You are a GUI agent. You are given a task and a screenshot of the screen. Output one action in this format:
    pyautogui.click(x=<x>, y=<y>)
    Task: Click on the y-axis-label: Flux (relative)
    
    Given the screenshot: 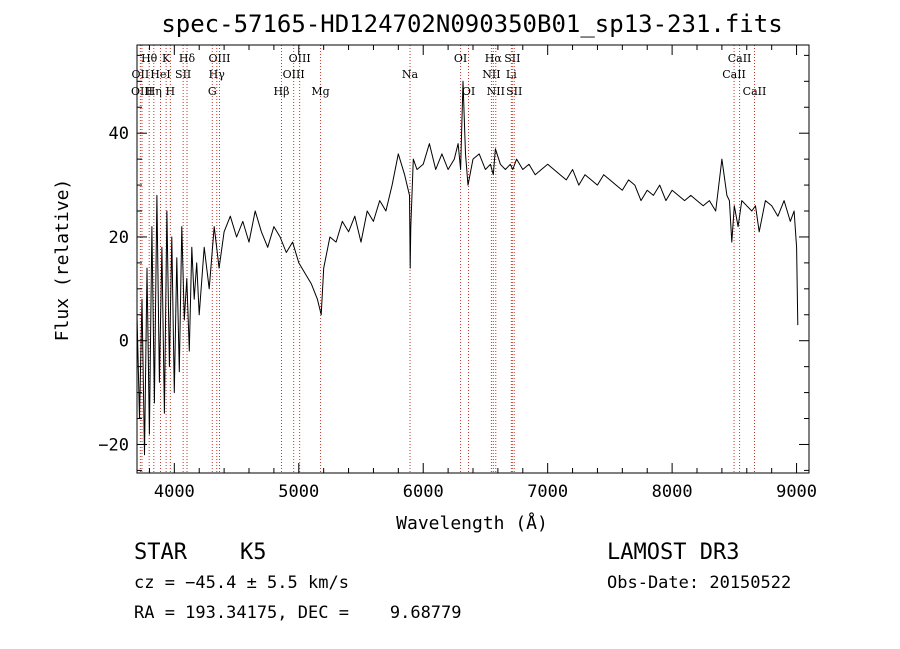 What is the action you would take?
    pyautogui.click(x=62, y=260)
    